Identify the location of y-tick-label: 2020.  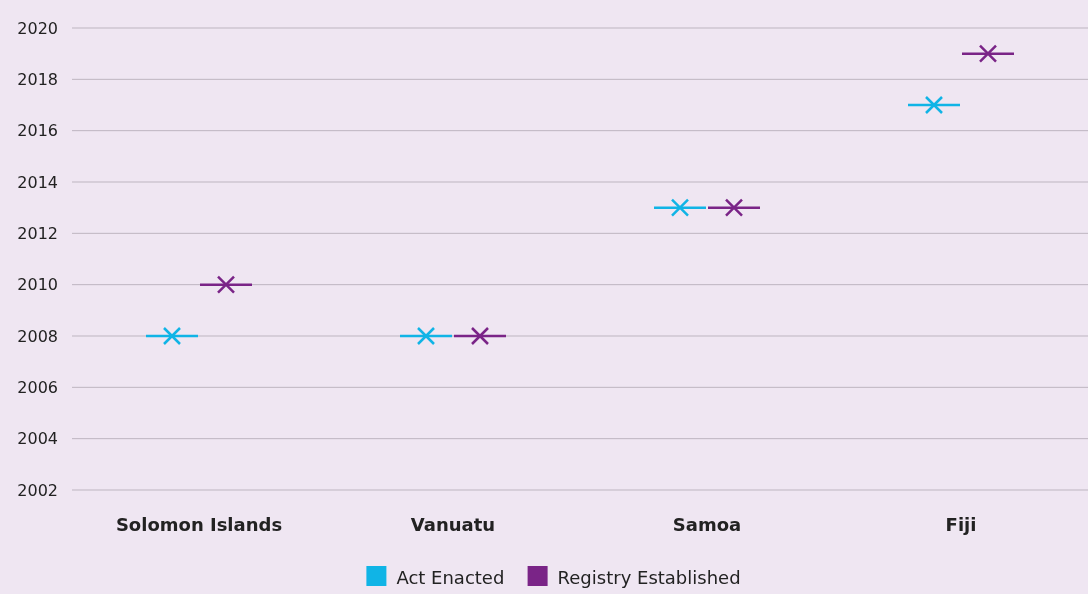
(37, 28).